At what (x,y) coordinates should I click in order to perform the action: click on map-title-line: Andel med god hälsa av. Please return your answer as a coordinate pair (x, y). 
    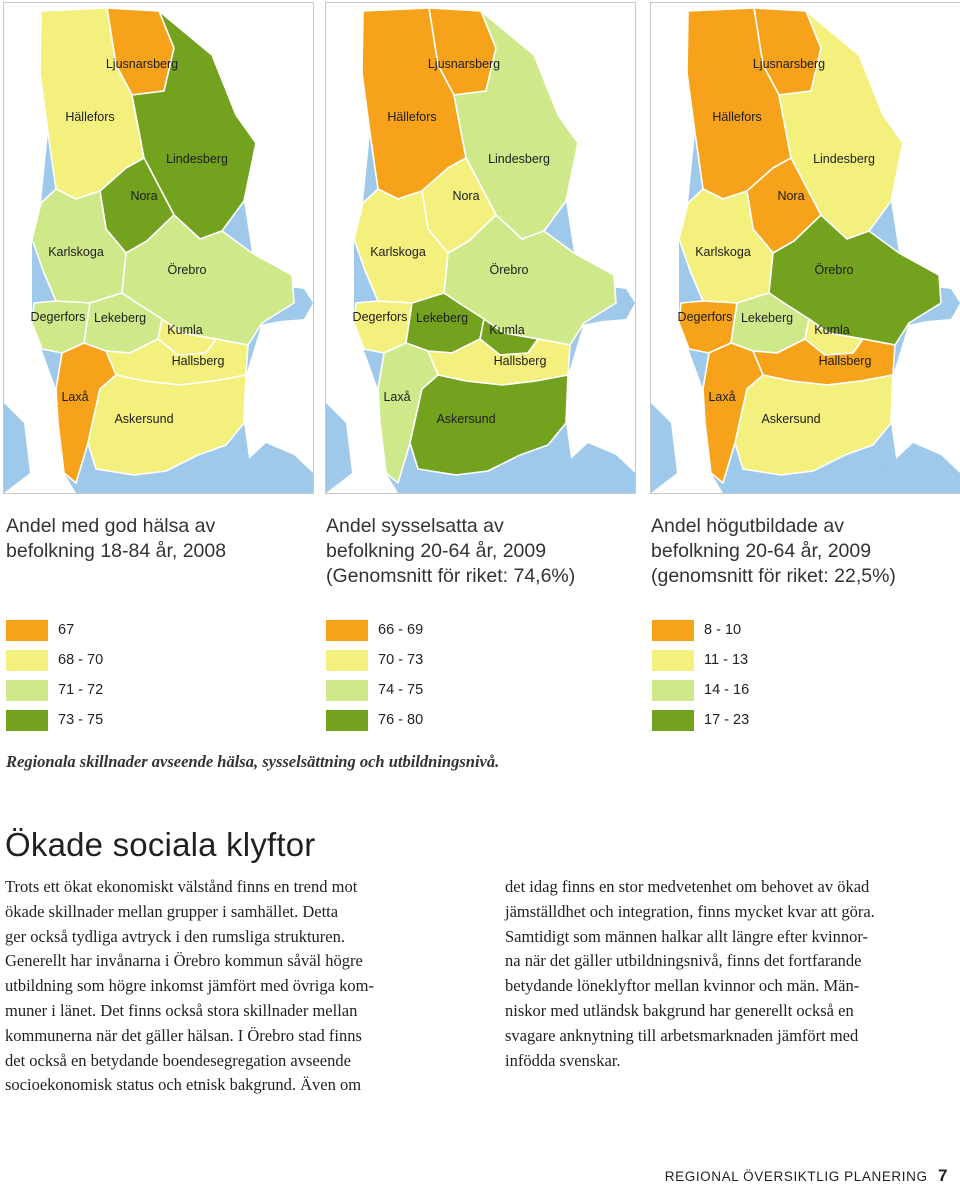
    Looking at the image, I should click on (111, 526).